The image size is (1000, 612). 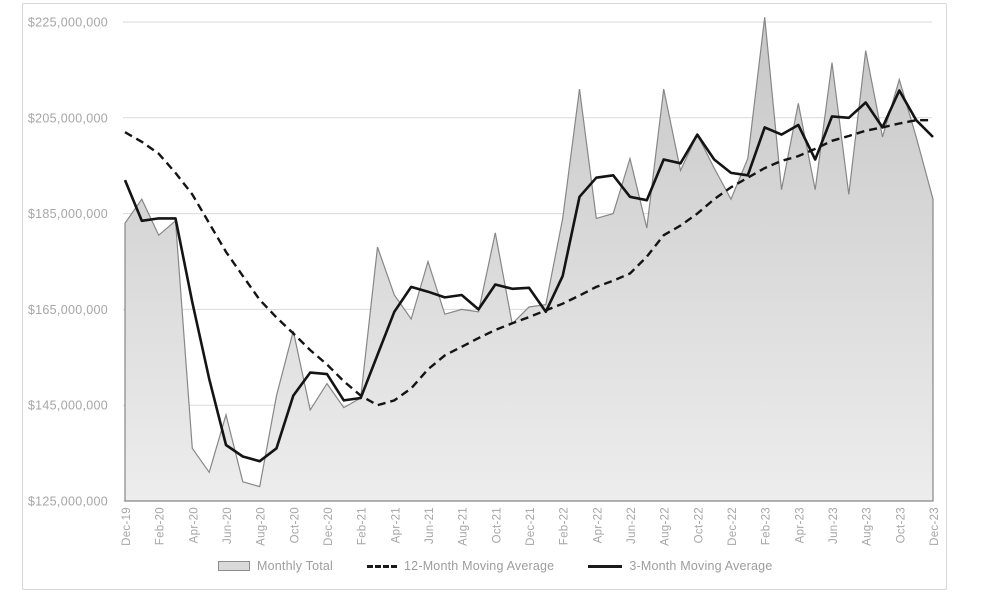 I want to click on x-tick-label: Oct-23, so click(x=901, y=525).